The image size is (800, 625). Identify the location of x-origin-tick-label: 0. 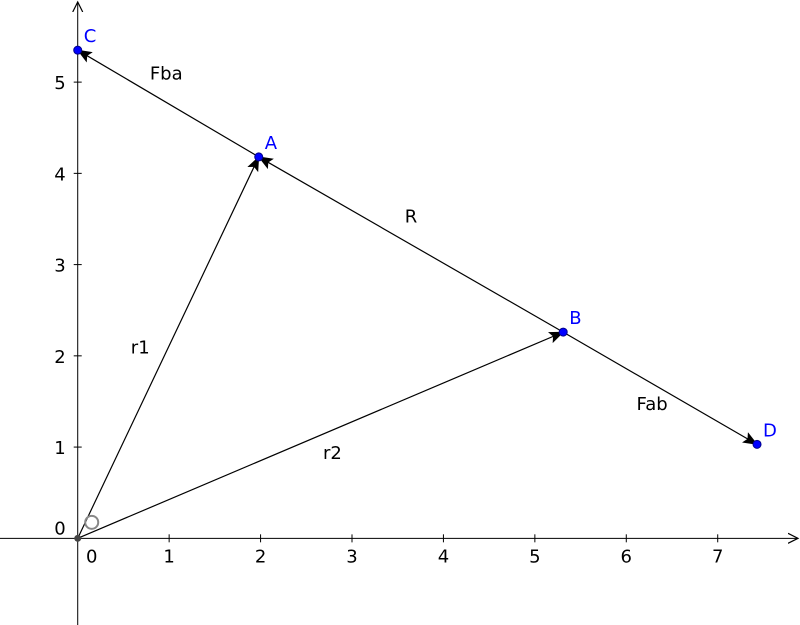
(91, 556).